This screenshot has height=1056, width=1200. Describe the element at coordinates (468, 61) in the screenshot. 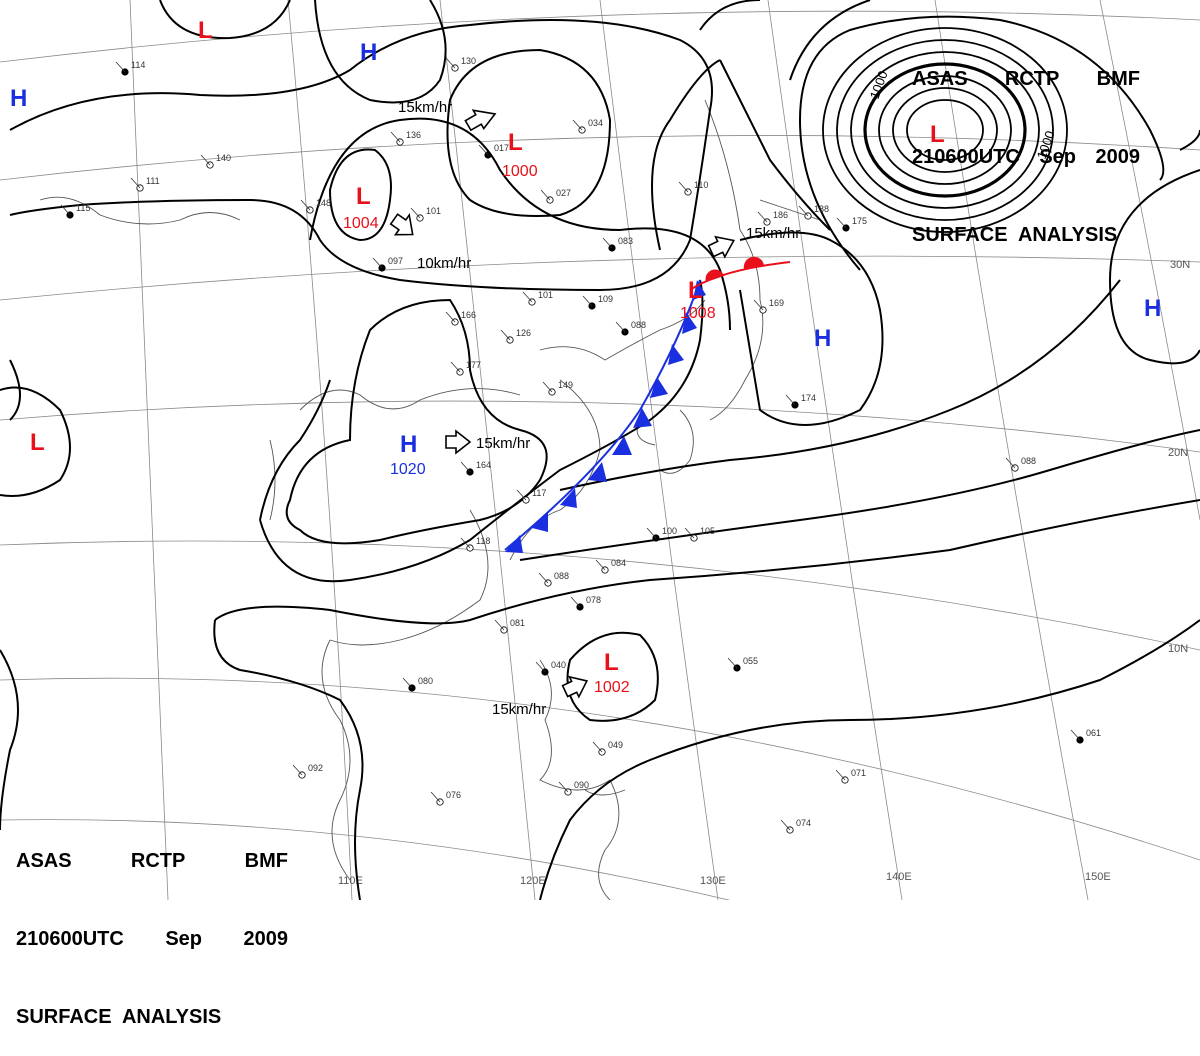

I see `station-pressure: 130` at that location.